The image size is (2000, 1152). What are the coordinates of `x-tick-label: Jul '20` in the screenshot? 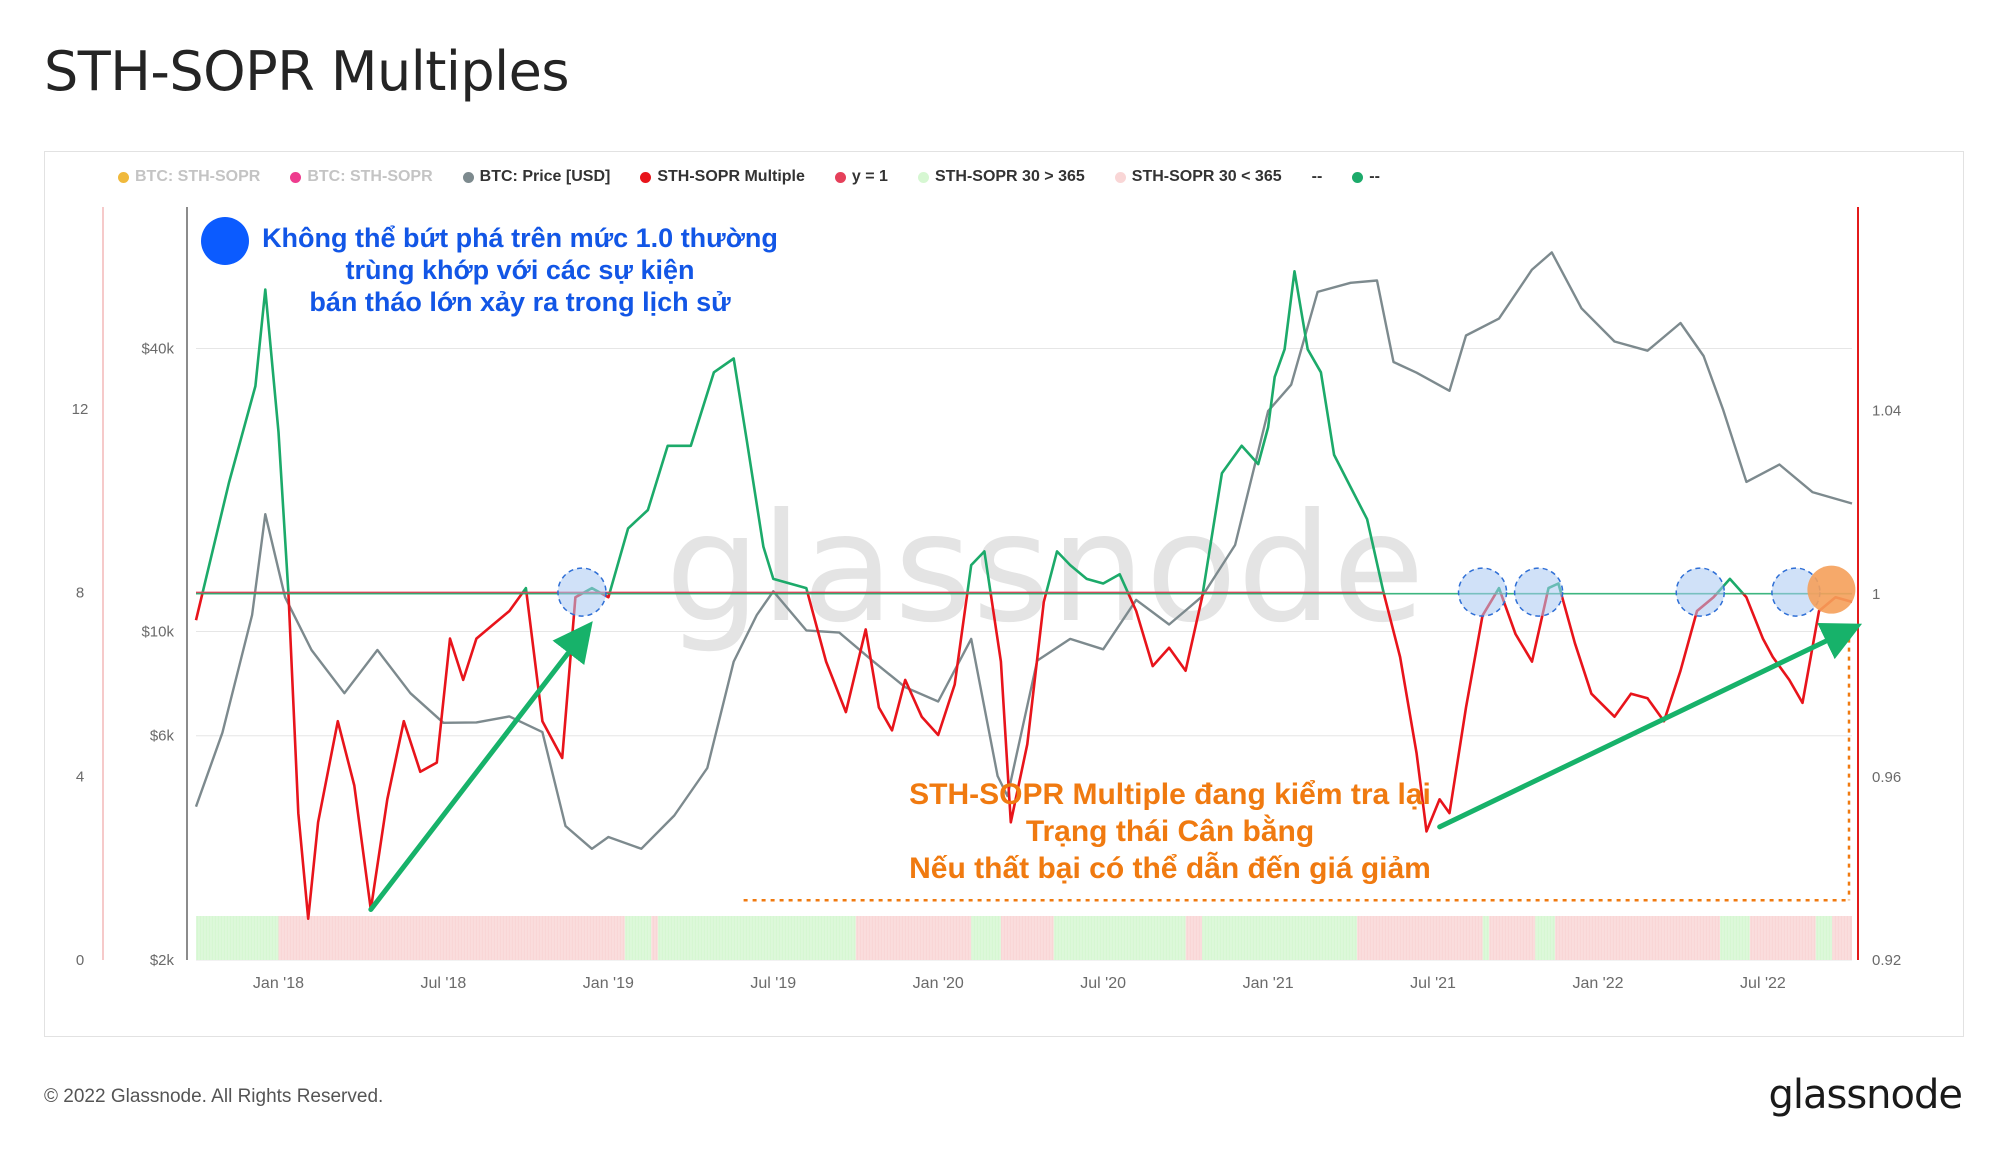 It's located at (1103, 983).